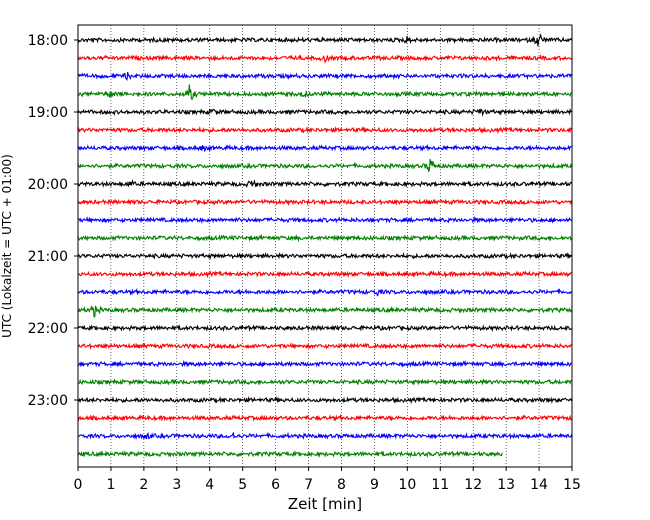 The width and height of the screenshot is (650, 520). I want to click on trace-1915, so click(324, 130).